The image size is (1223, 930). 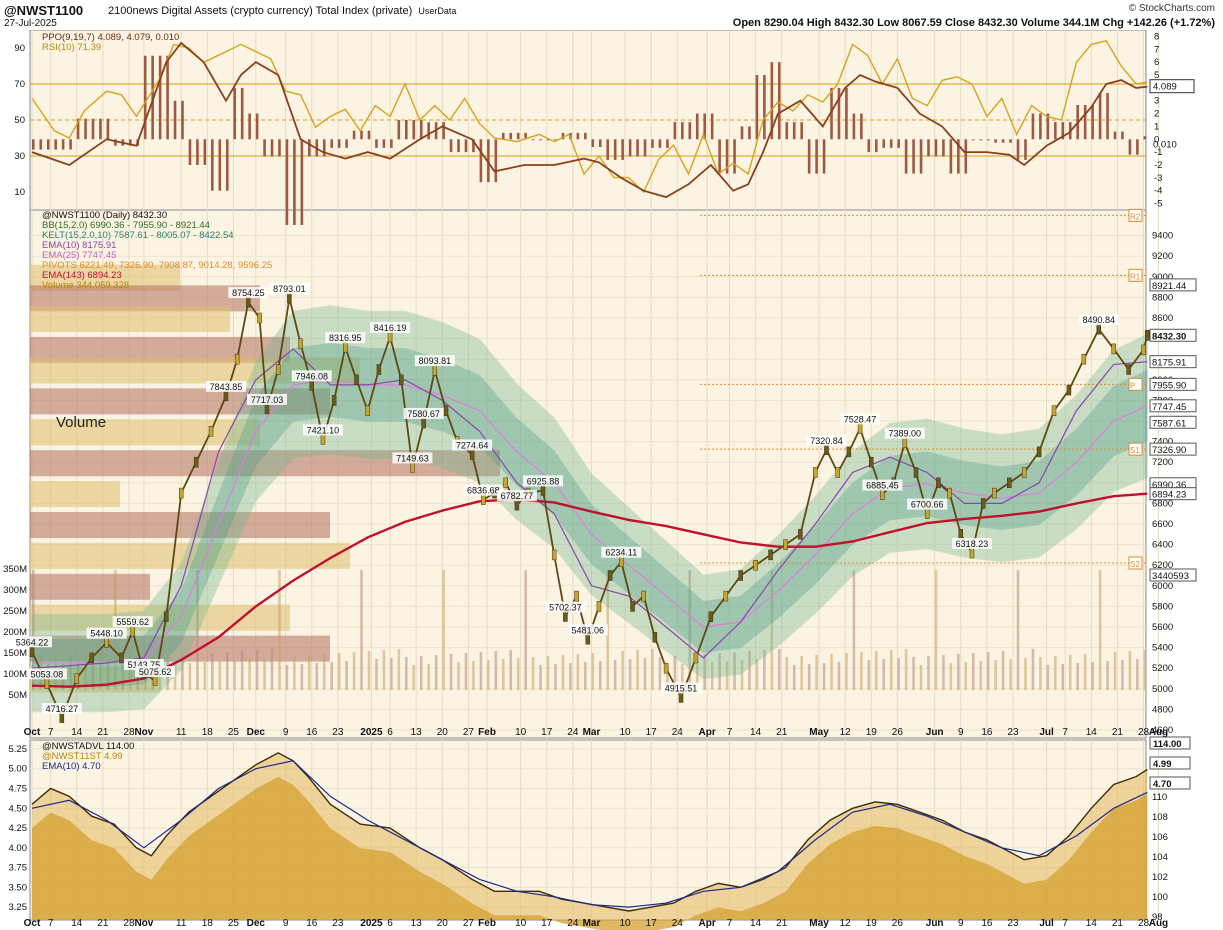 I want to click on price-tick-1: 9200, so click(x=1162, y=256).